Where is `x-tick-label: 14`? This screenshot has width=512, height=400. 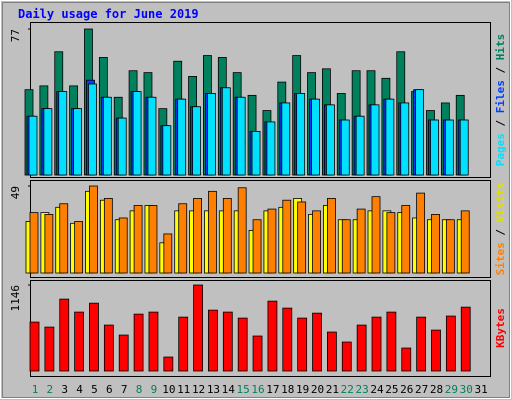 x-tick-label: 14 is located at coordinates (229, 389).